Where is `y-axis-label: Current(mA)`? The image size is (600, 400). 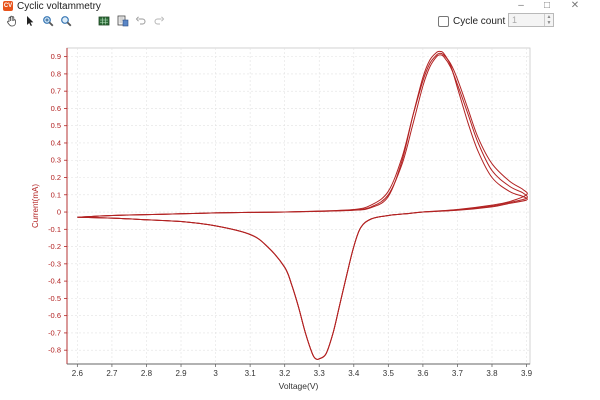
y-axis-label: Current(mA) is located at coordinates (35, 206).